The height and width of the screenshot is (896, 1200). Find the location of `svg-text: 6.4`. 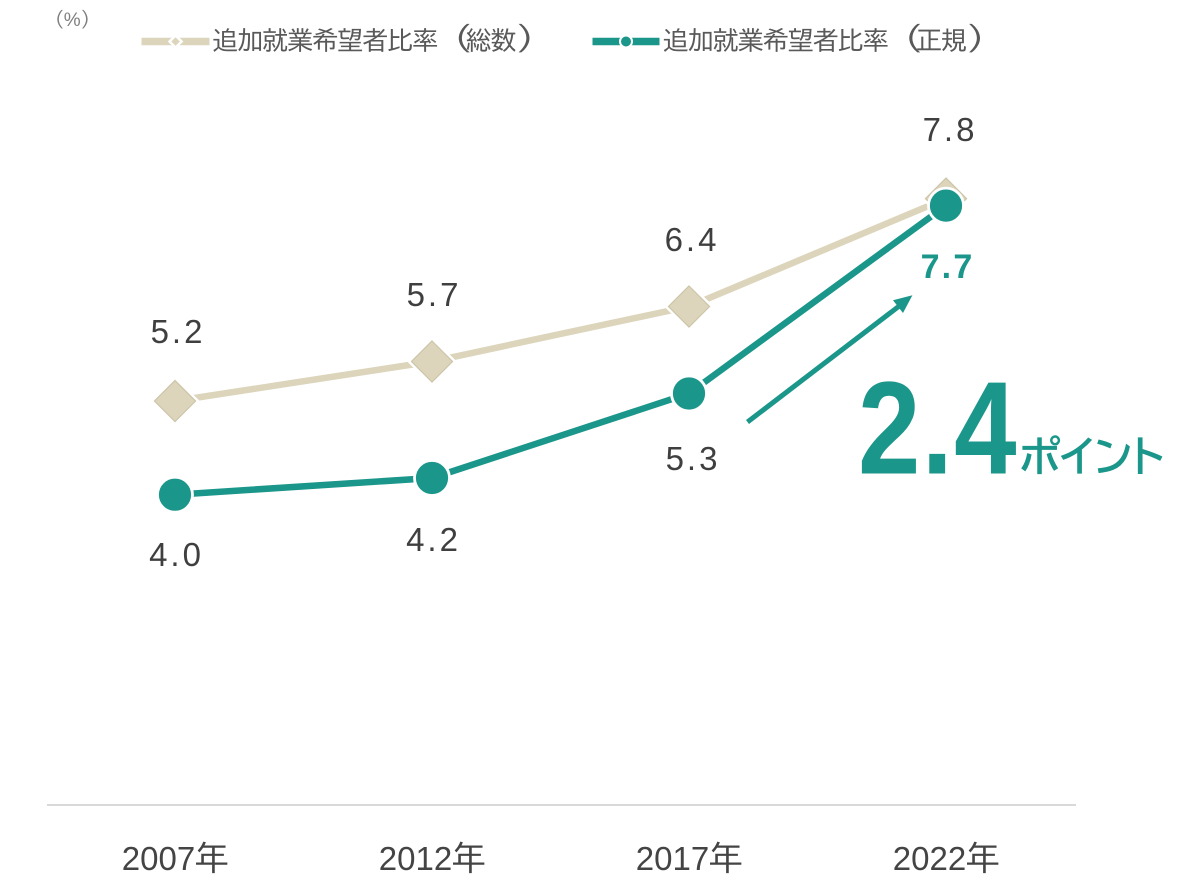

svg-text: 6.4 is located at coordinates (692, 239).